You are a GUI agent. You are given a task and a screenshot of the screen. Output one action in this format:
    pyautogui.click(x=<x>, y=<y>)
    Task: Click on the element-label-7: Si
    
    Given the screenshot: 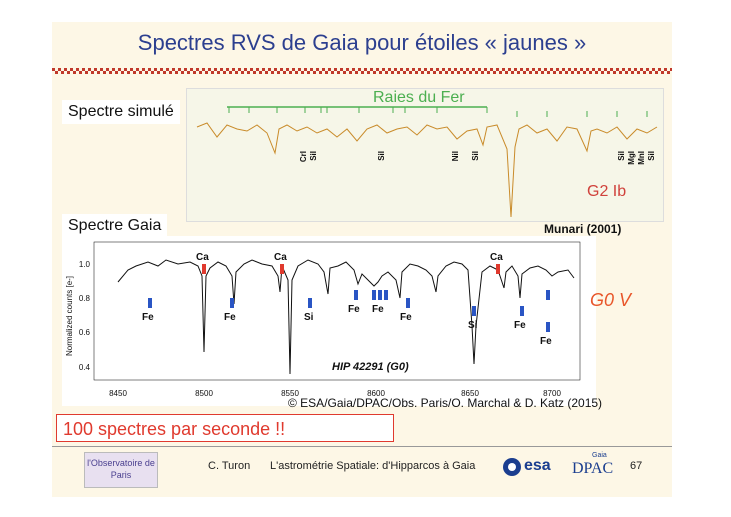 What is the action you would take?
    pyautogui.click(x=473, y=325)
    